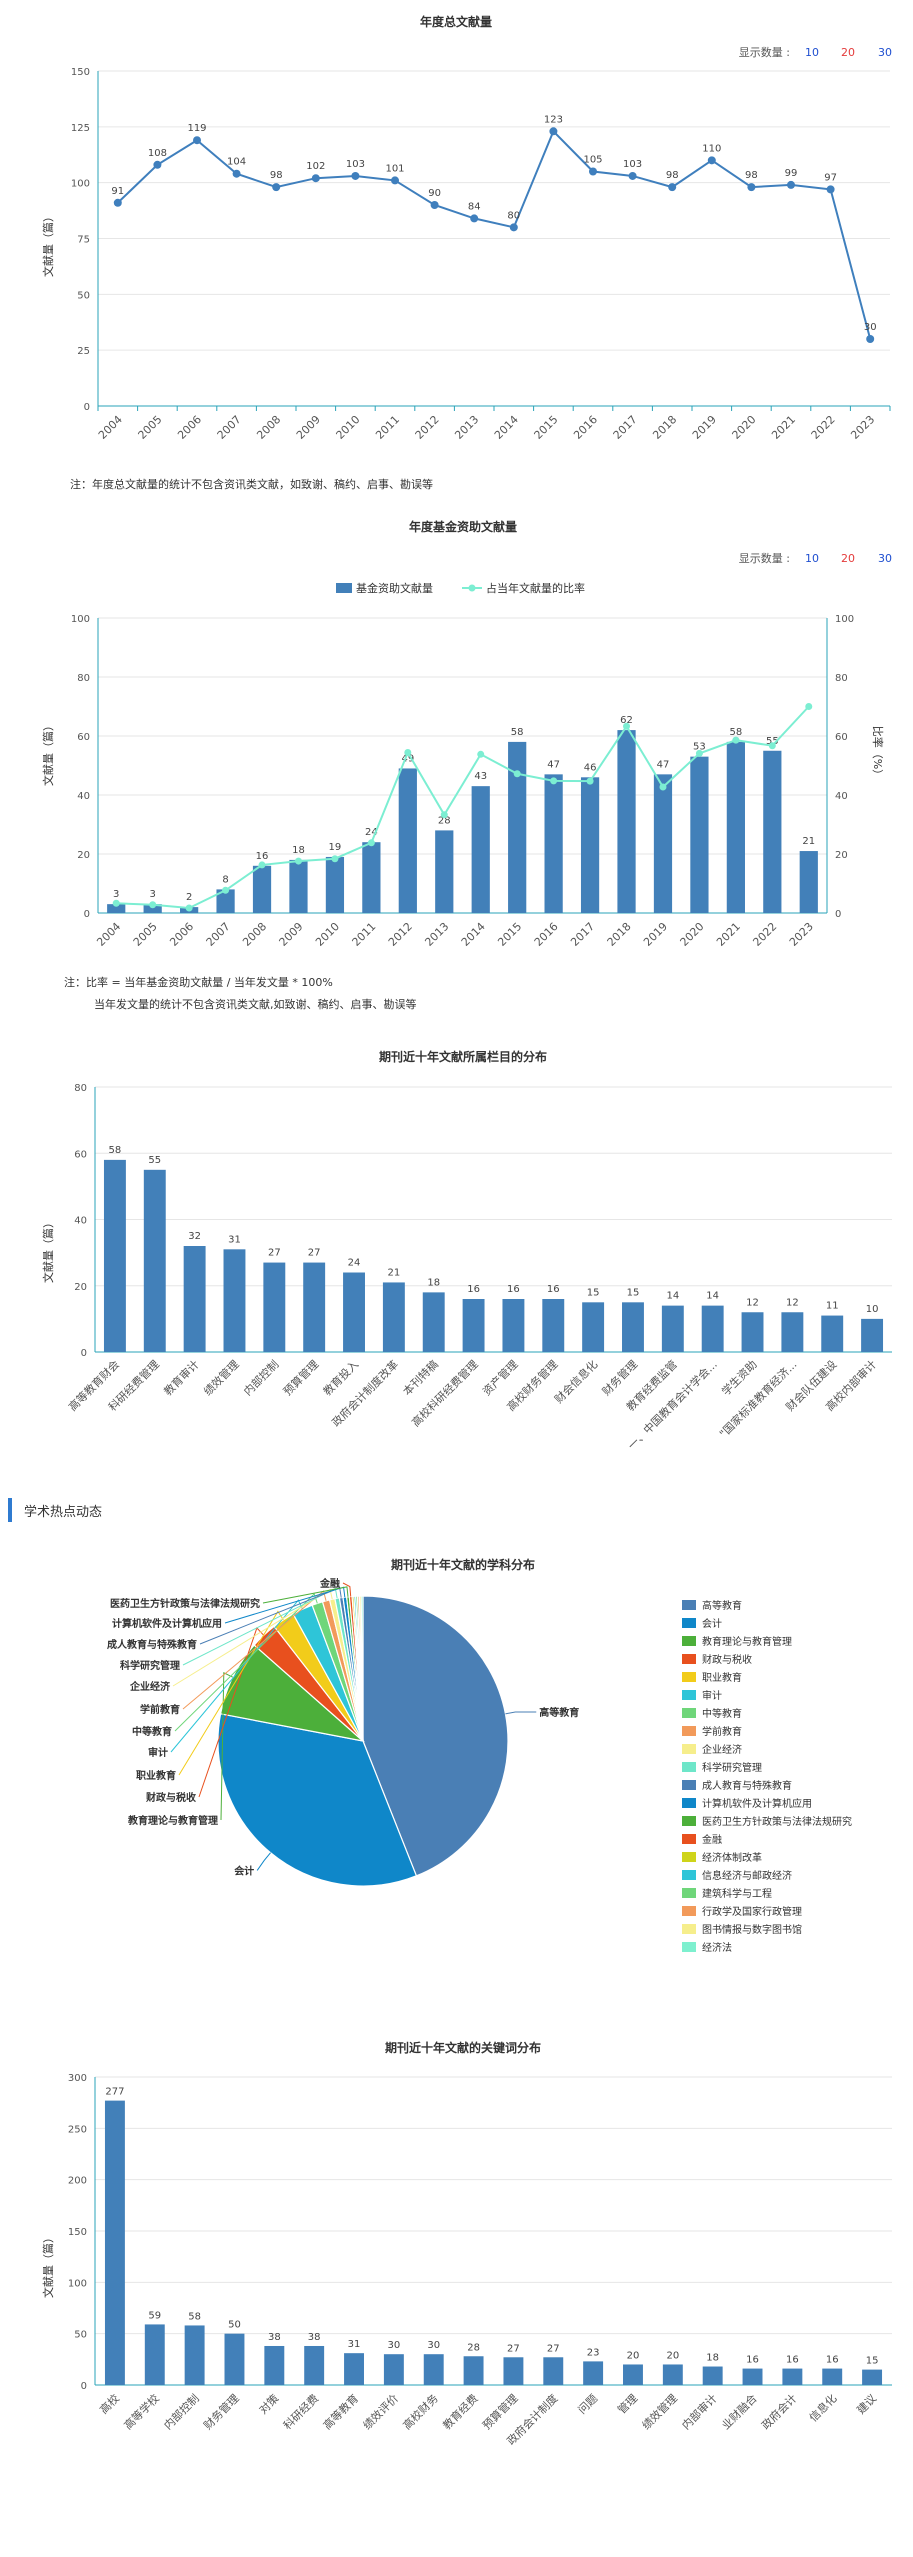 This screenshot has height=2557, width=913. Describe the element at coordinates (722, 1713) in the screenshot. I see `legend-label: 中等教育` at that location.